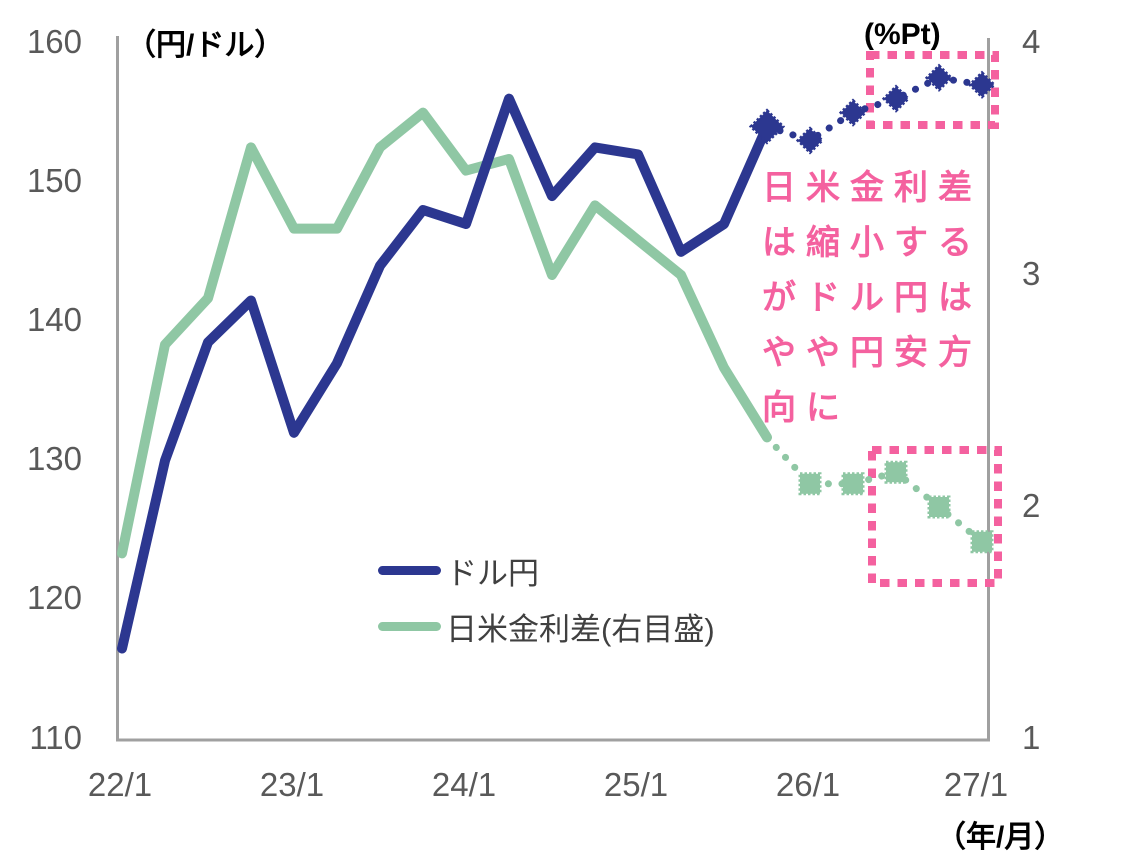 The width and height of the screenshot is (1138, 864). I want to click on legend-item-usdjpy: ドル円, so click(458, 570).